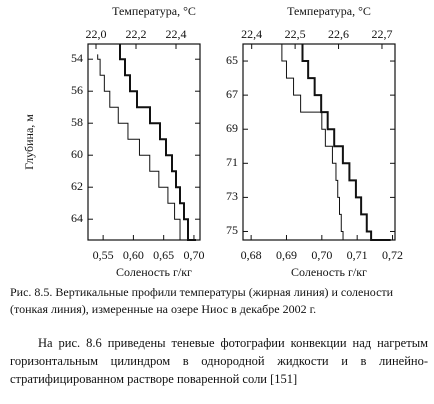 This screenshot has width=434, height=404. I want to click on y-tick-label: 65, so click(232, 60).